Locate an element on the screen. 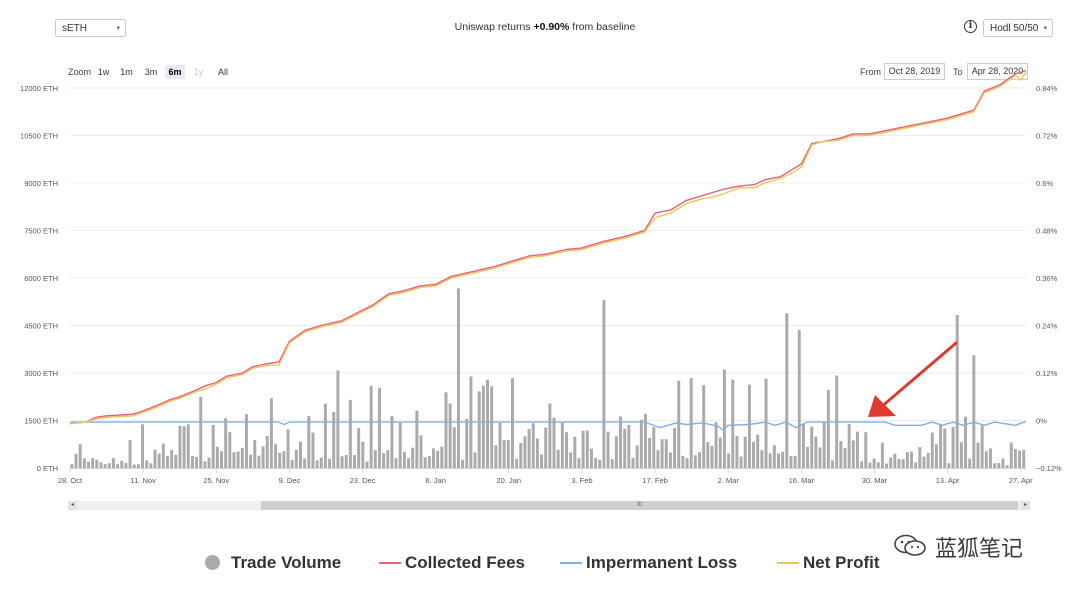 The height and width of the screenshot is (592, 1080). zoom-button-all: All is located at coordinates (222, 72).